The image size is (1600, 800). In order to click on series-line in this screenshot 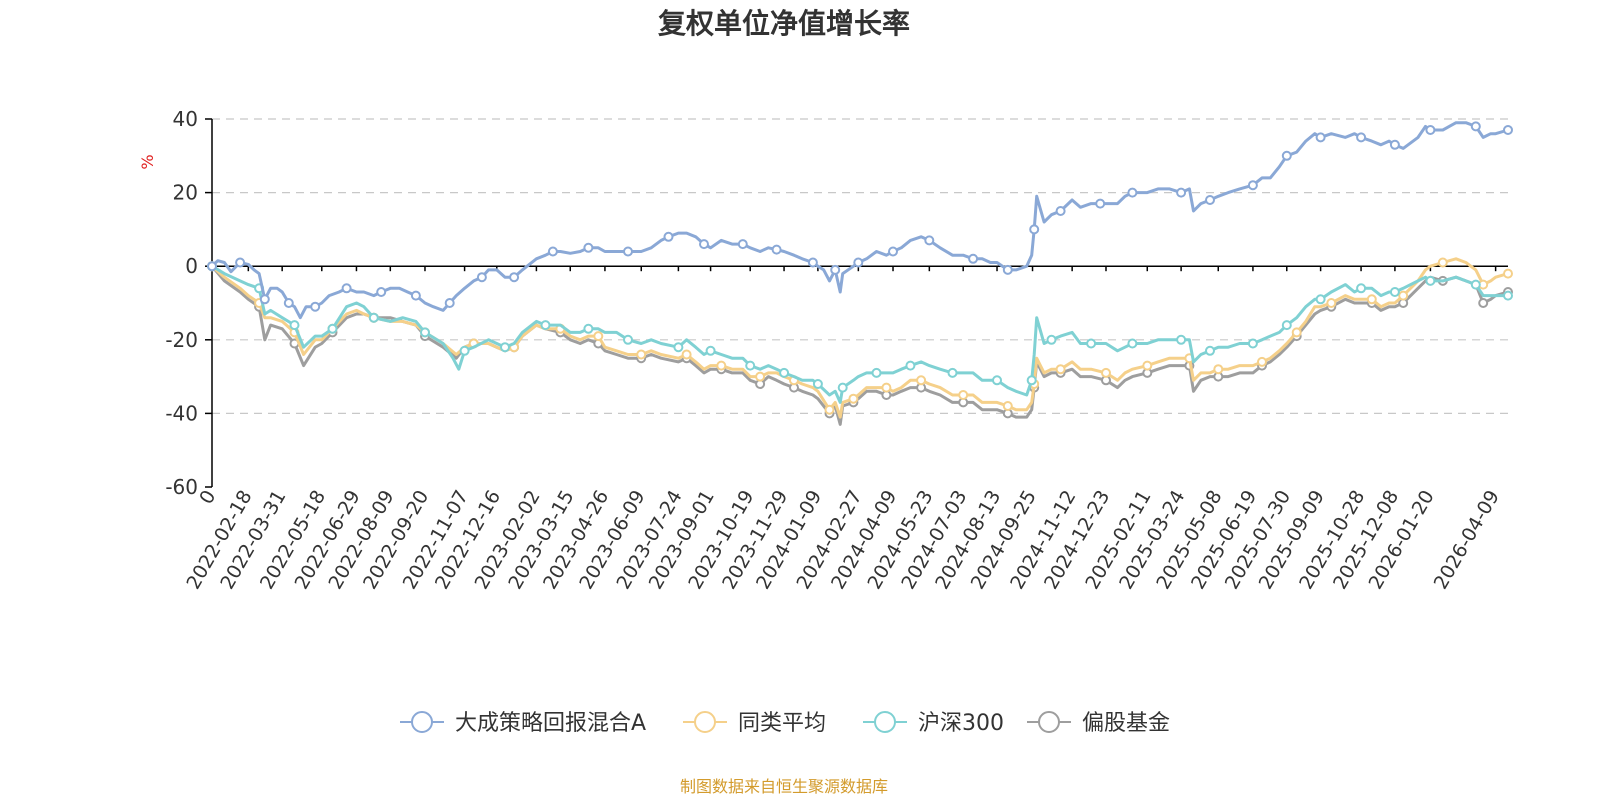, I will do `click(859, 334)`.